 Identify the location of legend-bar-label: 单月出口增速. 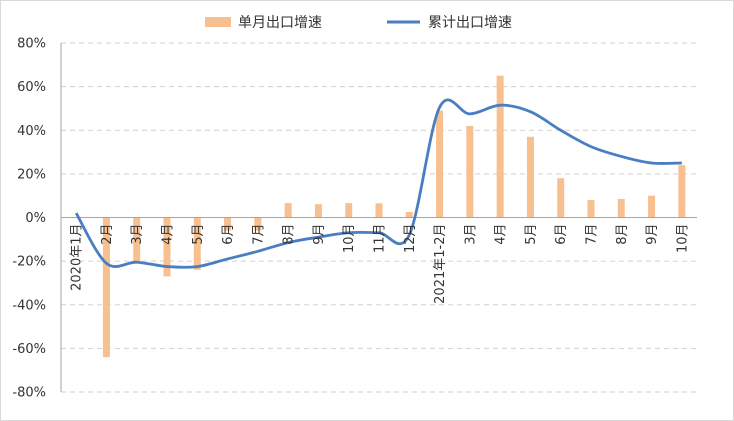
(280, 23).